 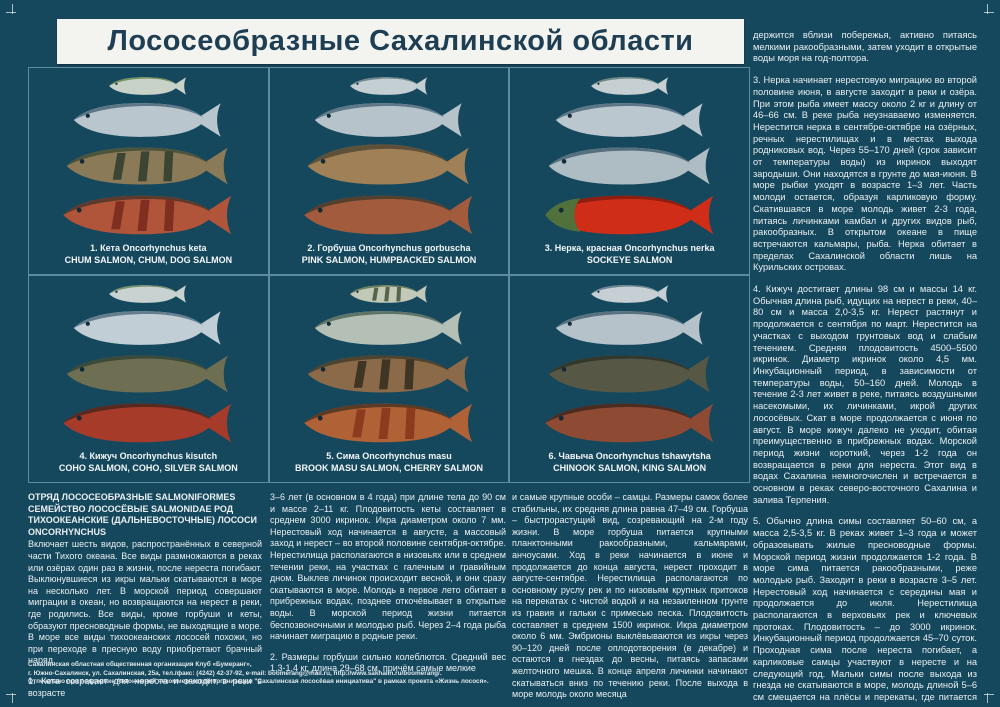 What do you see at coordinates (389, 294) in the screenshot?
I see `masu-parr-illustration` at bounding box center [389, 294].